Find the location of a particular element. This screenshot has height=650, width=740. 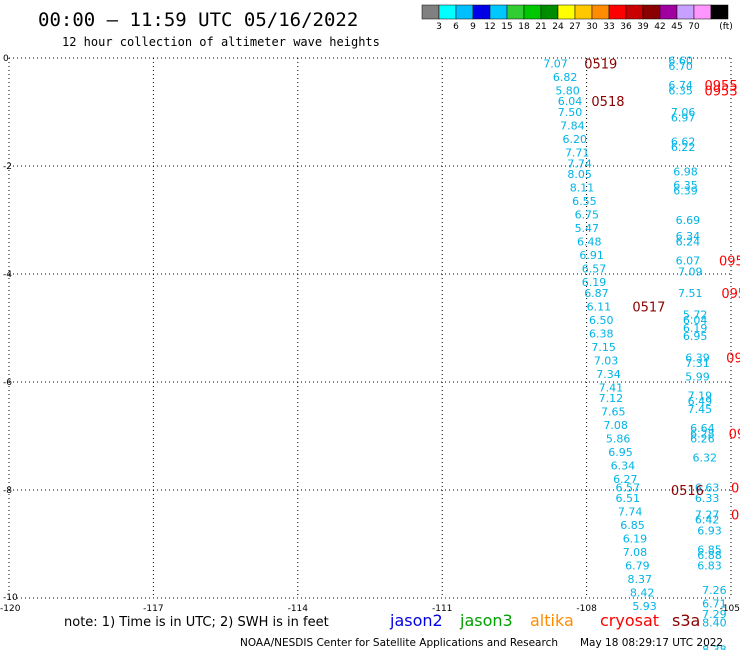

data-point-label: 6.95 is located at coordinates (695, 336).